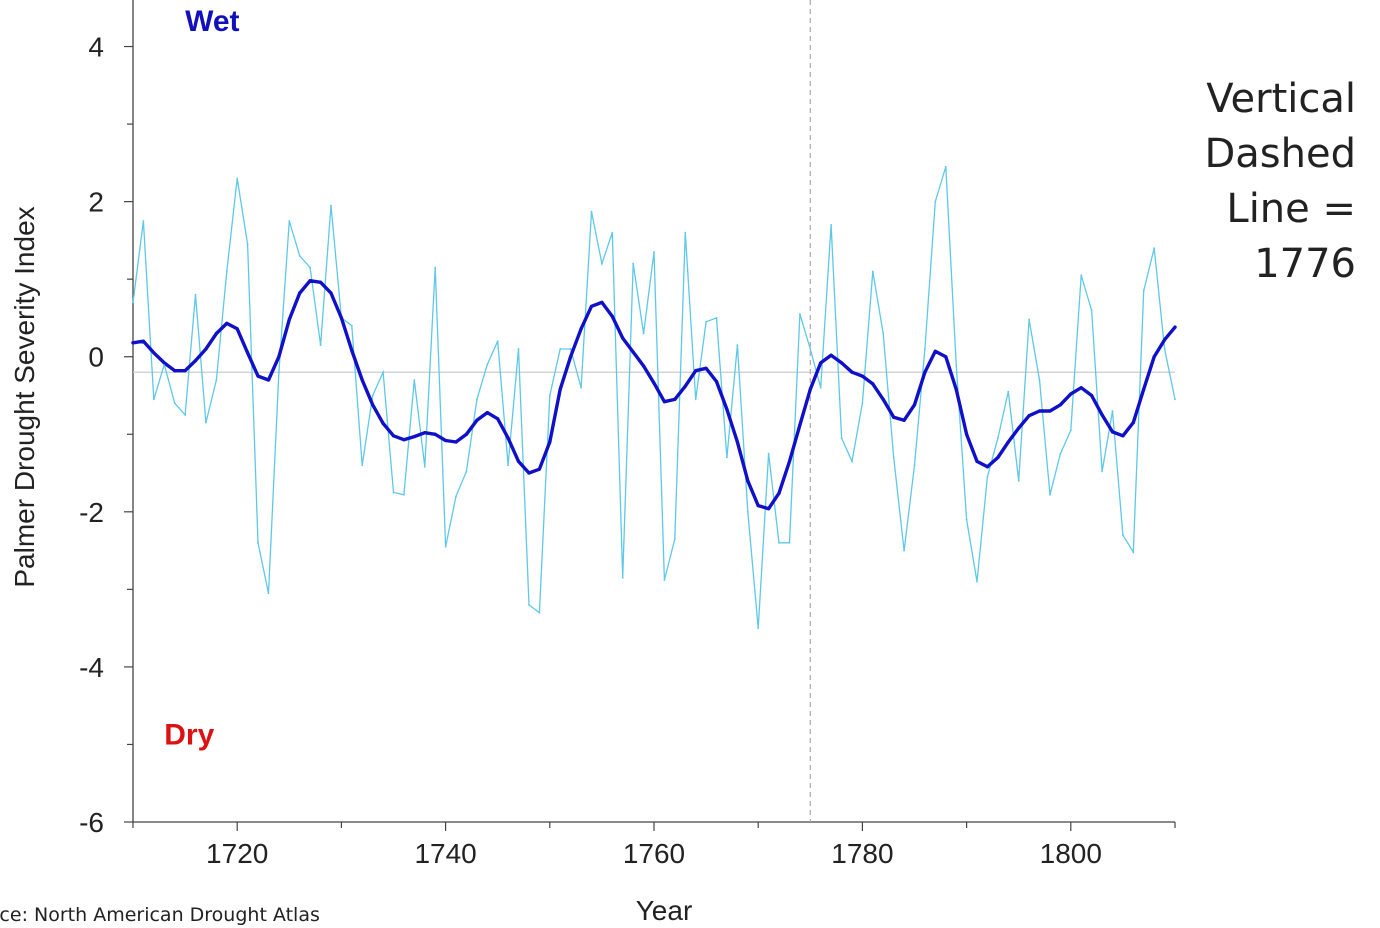  I want to click on x-axis-title: Year, so click(664, 910).